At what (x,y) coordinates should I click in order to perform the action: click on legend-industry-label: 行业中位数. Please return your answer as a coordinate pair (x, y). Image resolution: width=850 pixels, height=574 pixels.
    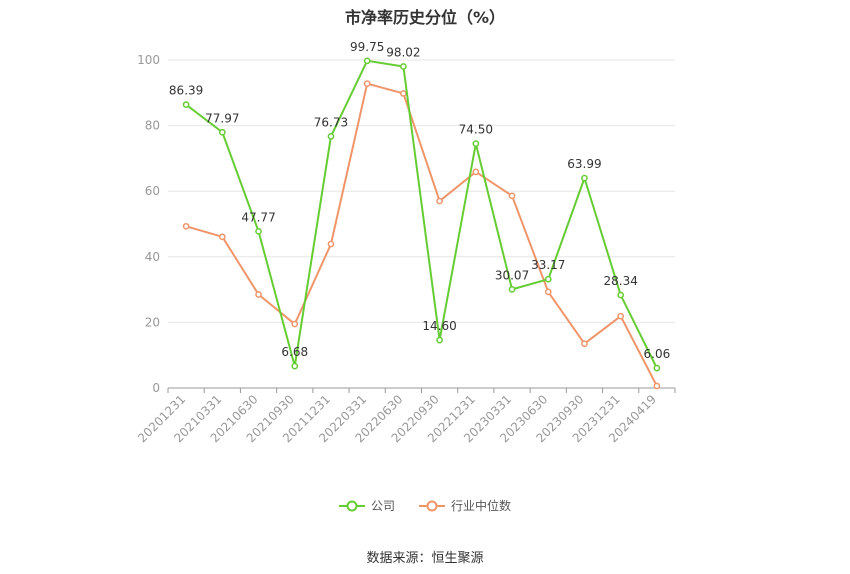
    Looking at the image, I should click on (481, 506).